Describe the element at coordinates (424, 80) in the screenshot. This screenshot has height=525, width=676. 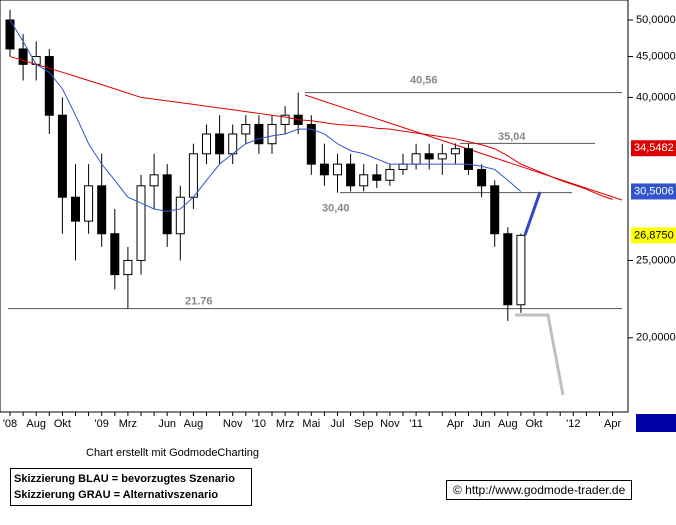
I see `level-label: 40,56` at that location.